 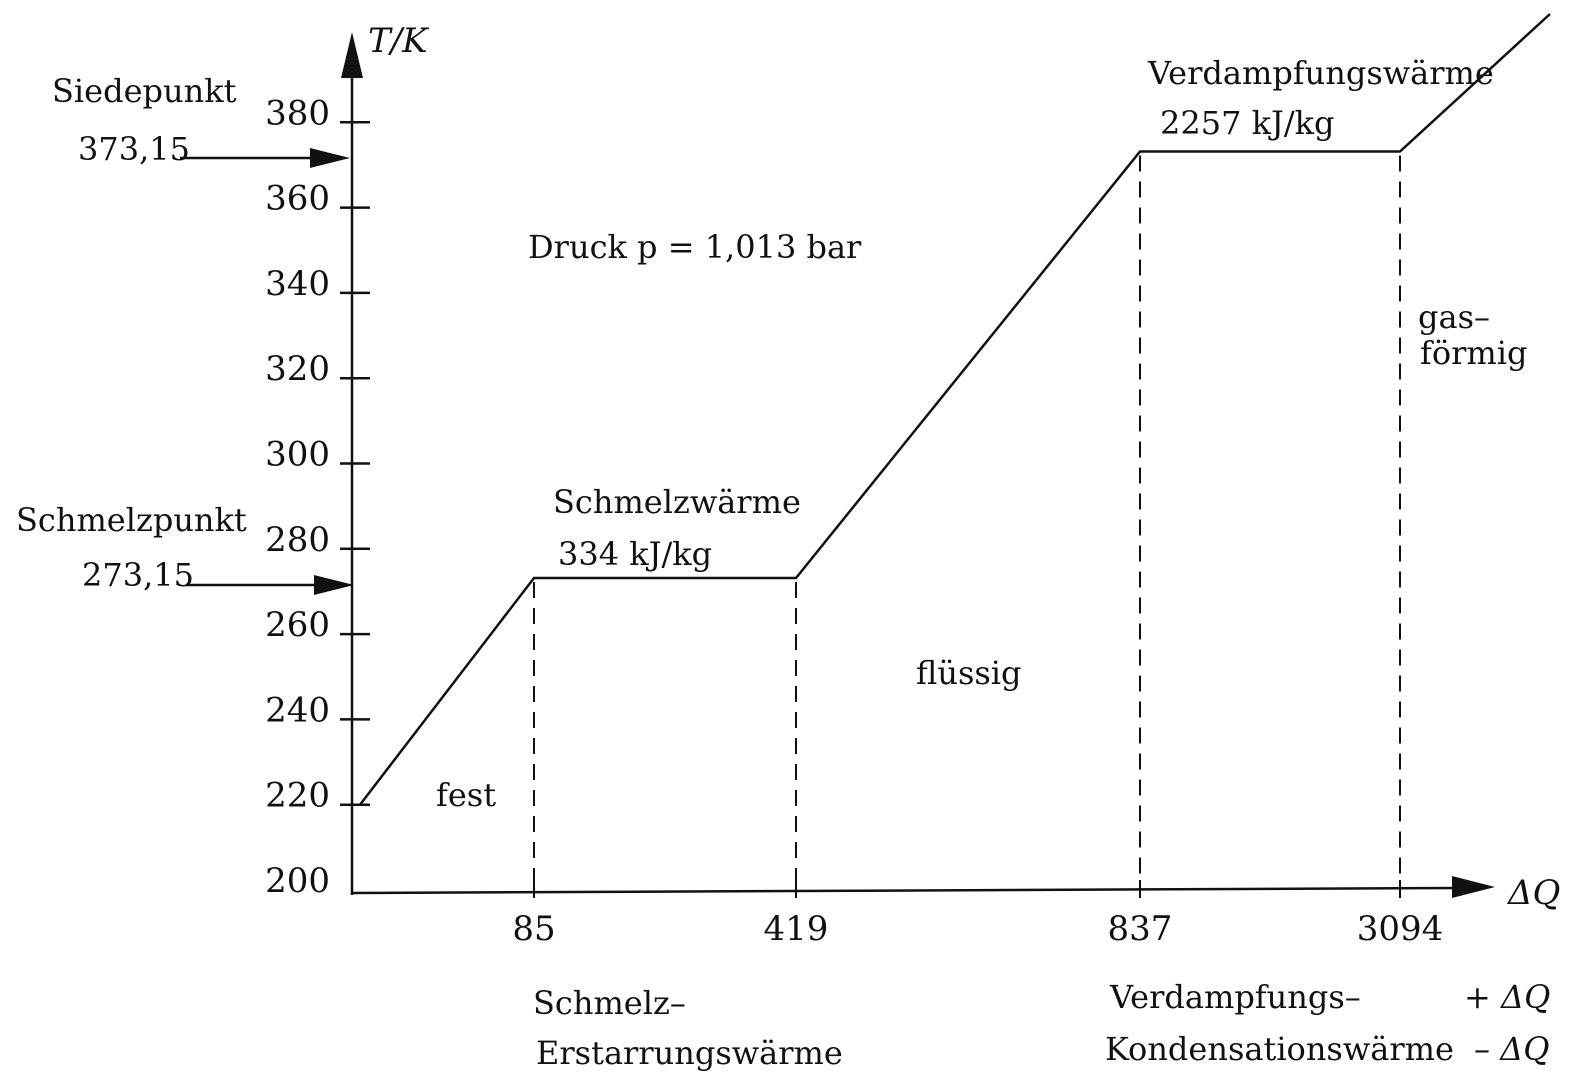 I want to click on minus-dq-label: – ΔQ, so click(x=1512, y=1049).